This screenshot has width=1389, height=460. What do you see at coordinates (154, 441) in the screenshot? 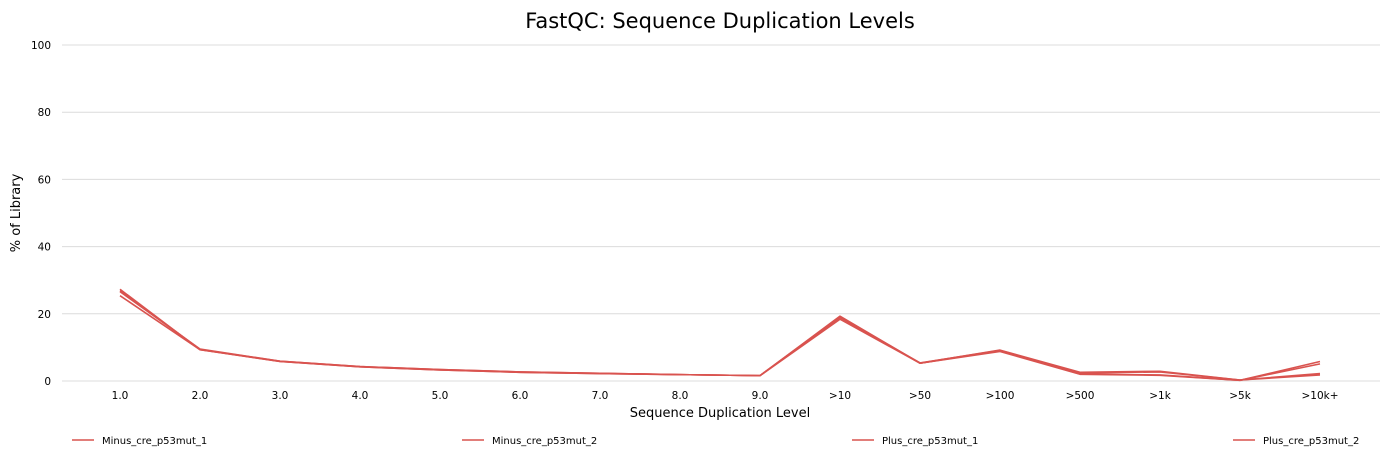
I see `legend-label: Minus_cre_p53mut_1` at bounding box center [154, 441].